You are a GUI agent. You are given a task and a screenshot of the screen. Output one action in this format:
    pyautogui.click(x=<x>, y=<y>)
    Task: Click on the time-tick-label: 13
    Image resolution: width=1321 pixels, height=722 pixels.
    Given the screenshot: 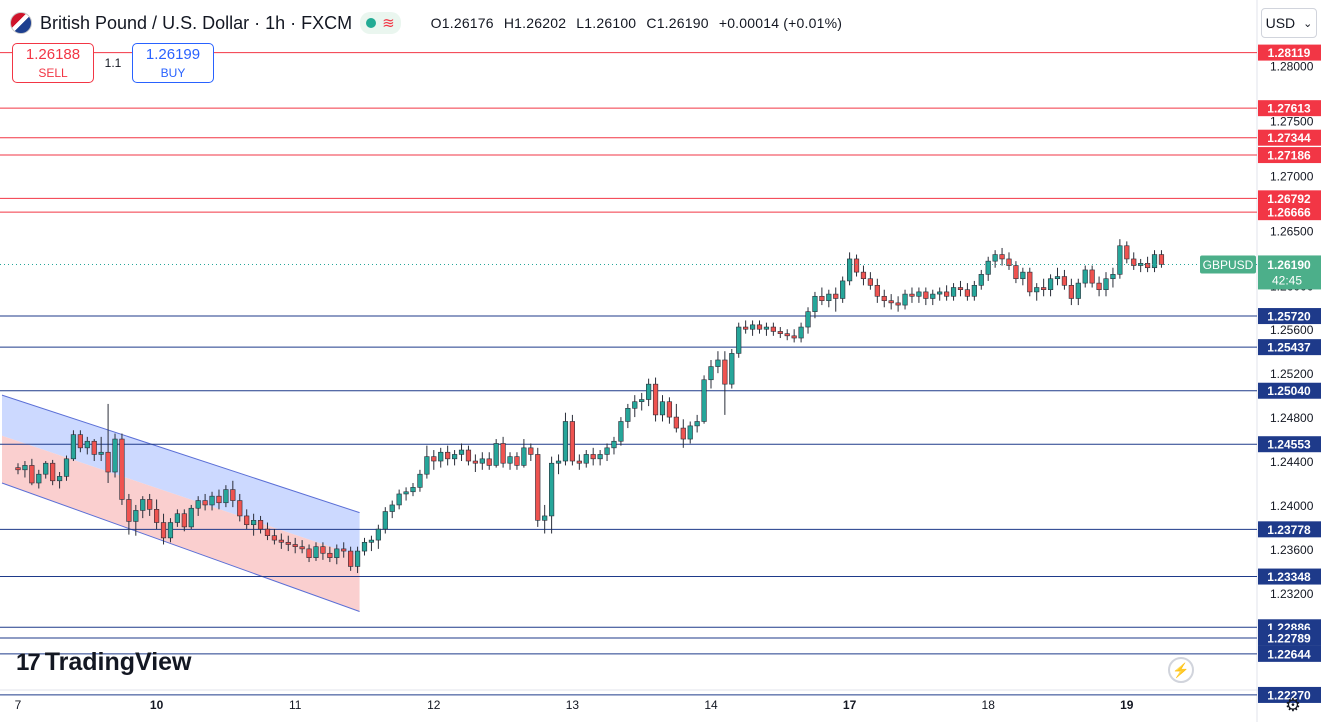 What is the action you would take?
    pyautogui.click(x=573, y=705)
    